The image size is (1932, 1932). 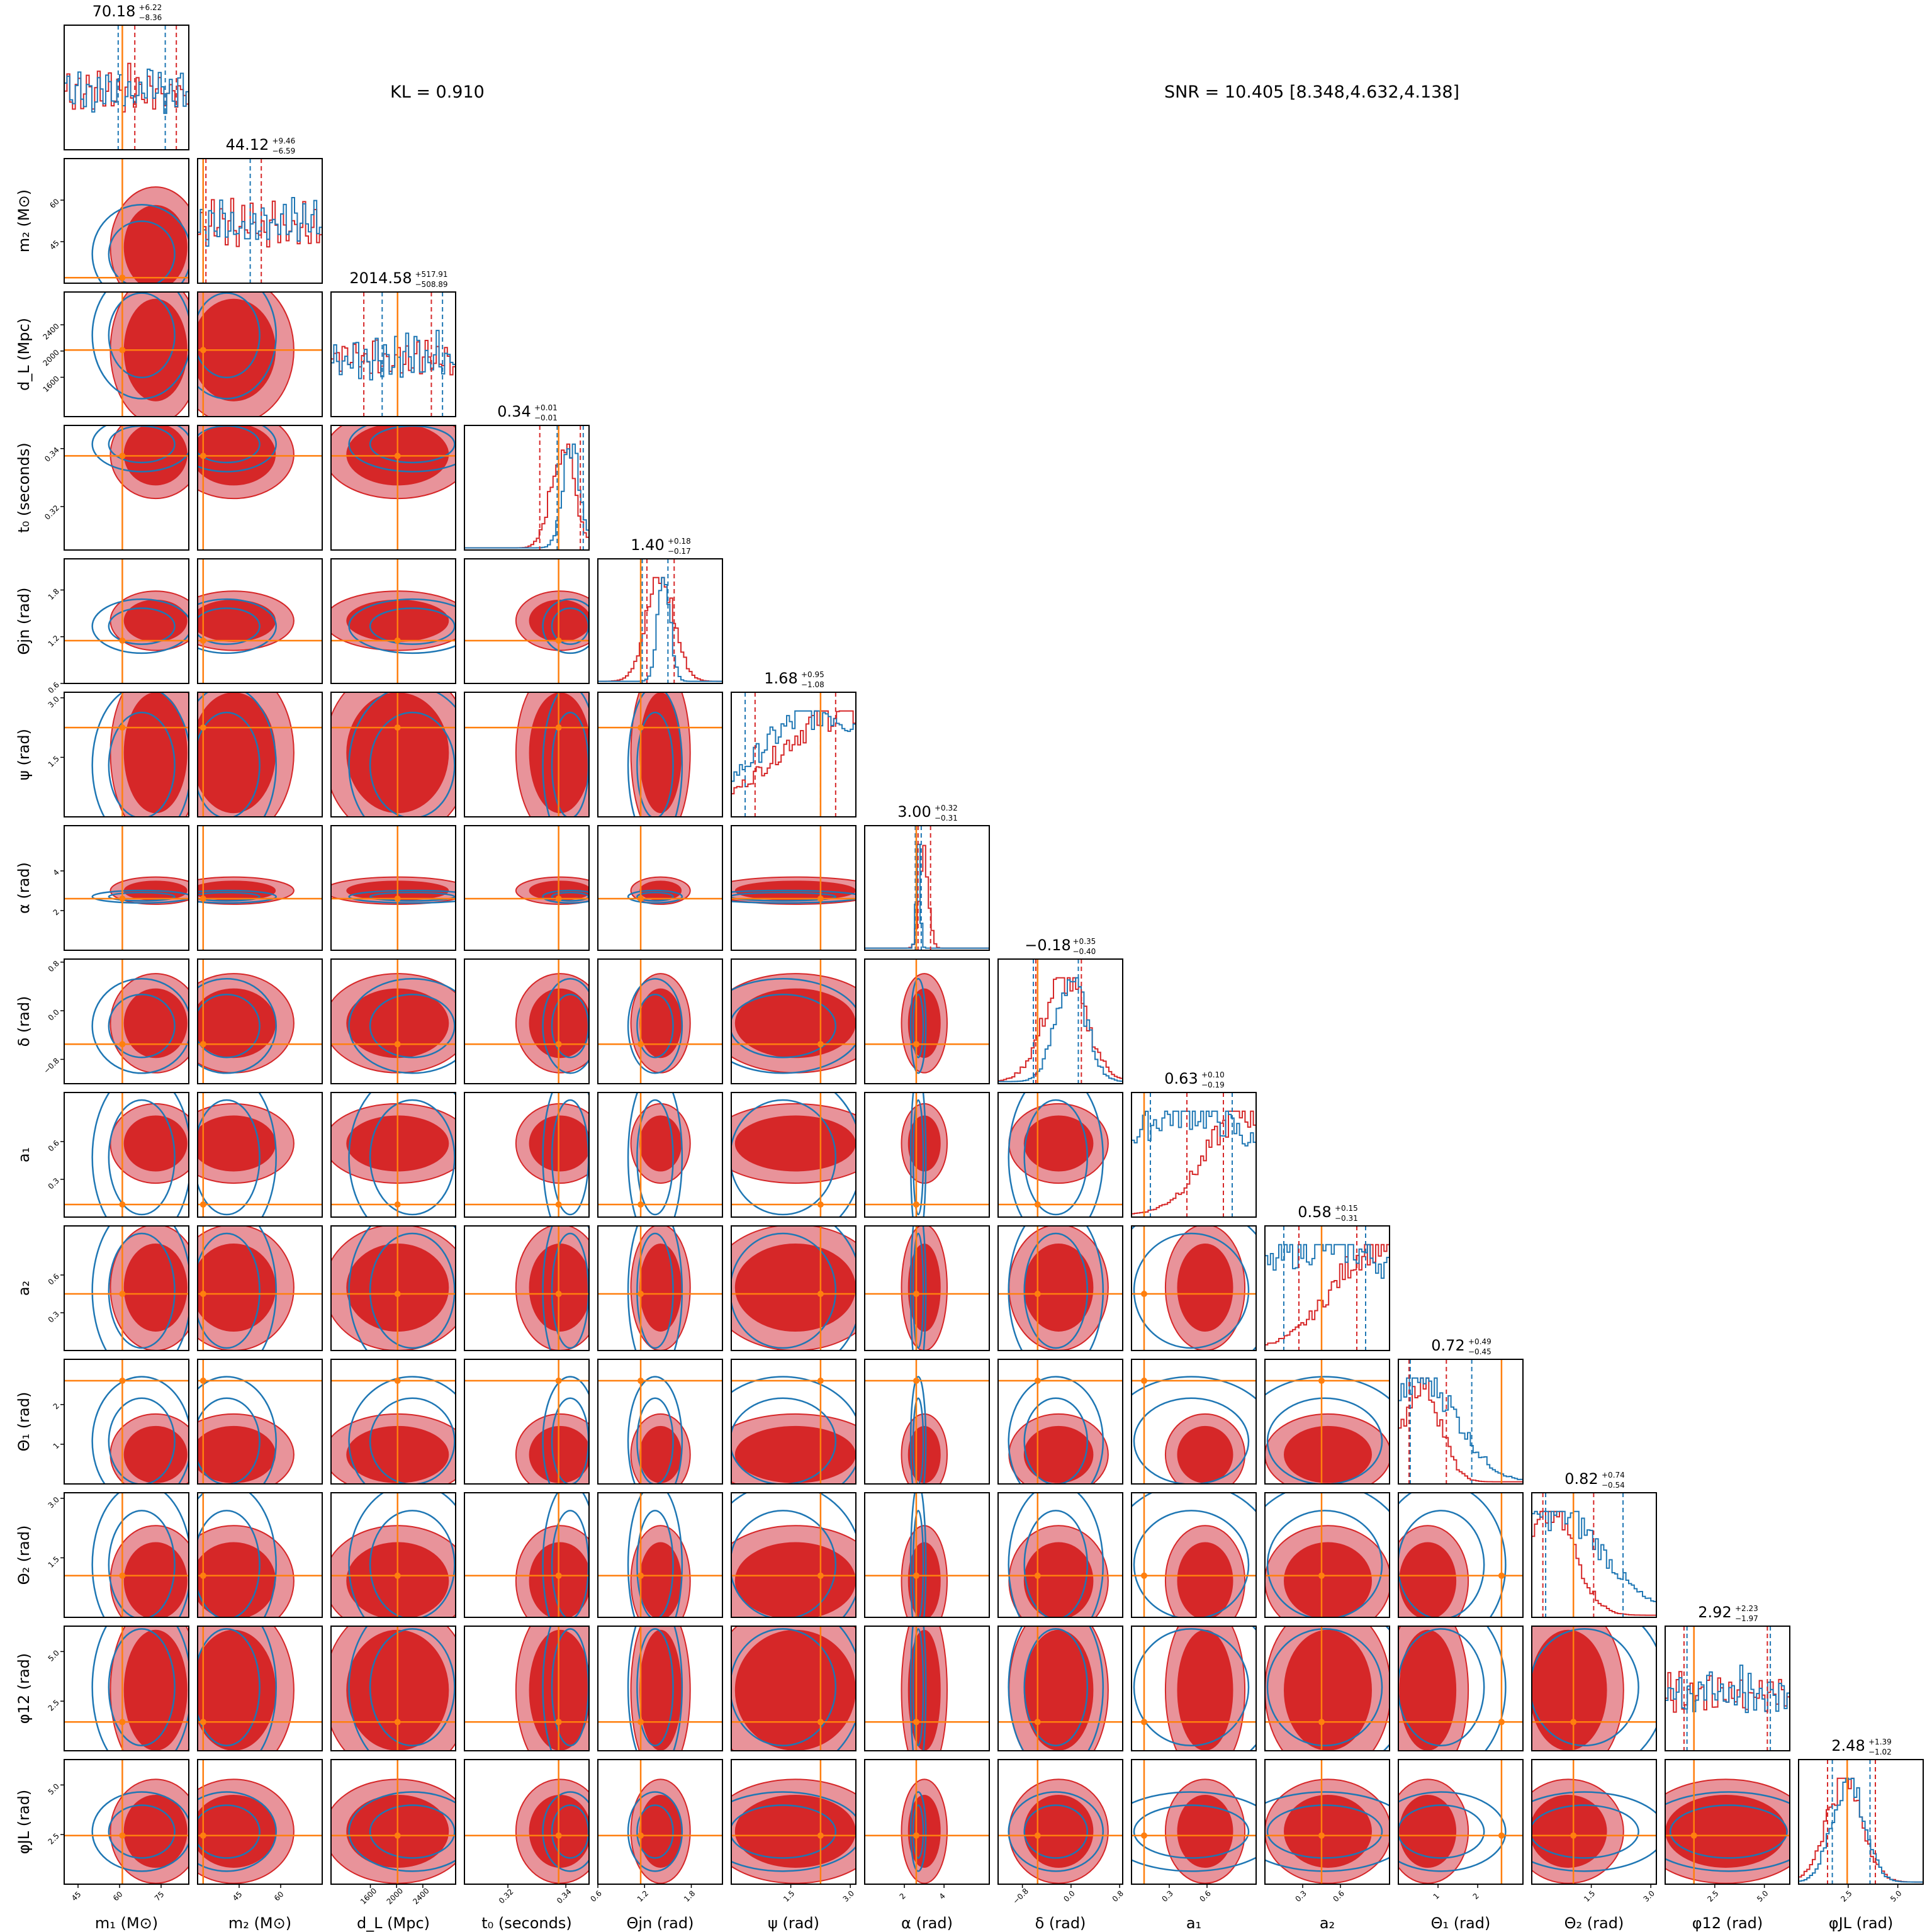 I want to click on y-tick-label: 1.5, so click(x=54, y=761).